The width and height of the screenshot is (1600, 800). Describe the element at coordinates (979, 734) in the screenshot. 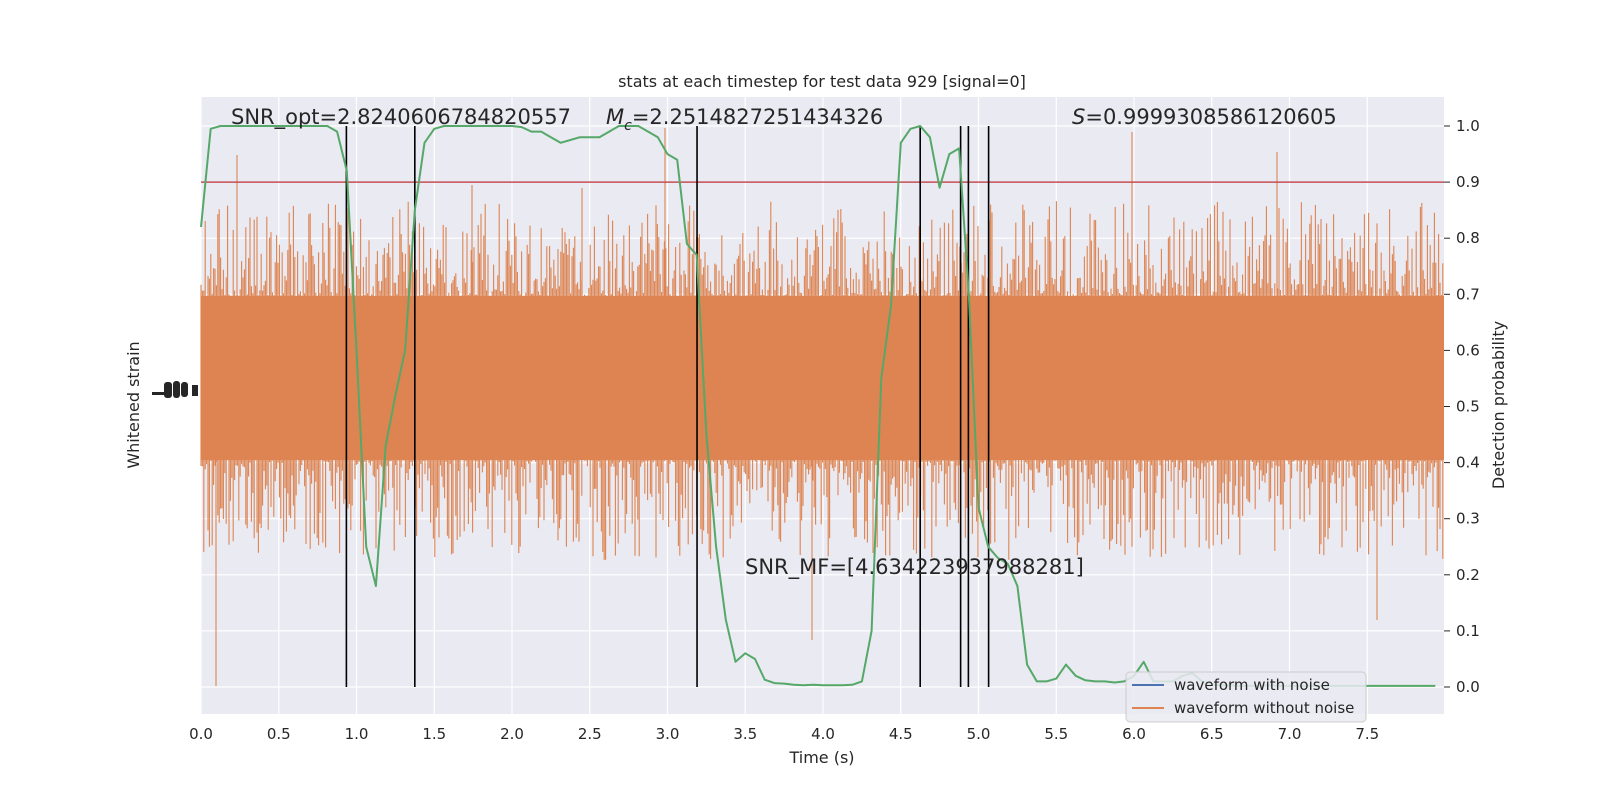

I see `x-tick-label: 5.0` at that location.